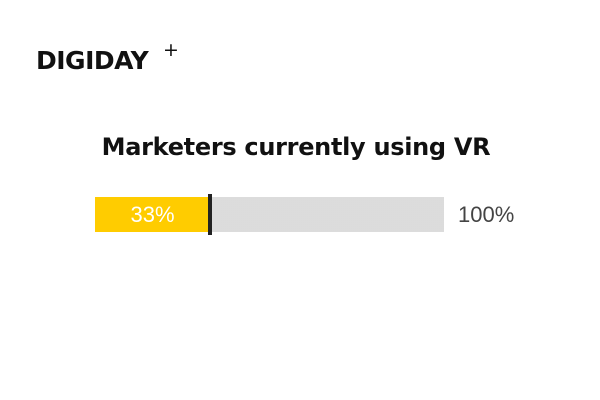  What do you see at coordinates (296, 147) in the screenshot?
I see `chart-title: Marketers currently using VR` at bounding box center [296, 147].